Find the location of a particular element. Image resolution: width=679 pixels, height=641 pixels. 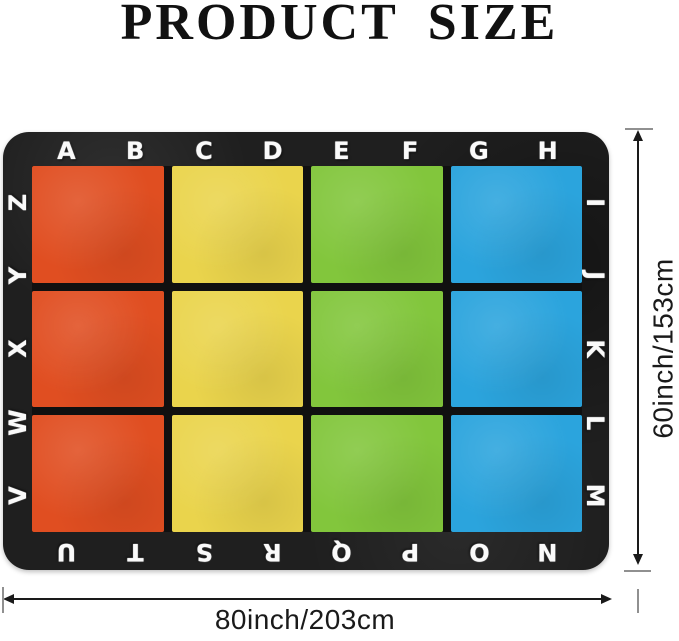

rug-letter-o: O is located at coordinates (479, 552).